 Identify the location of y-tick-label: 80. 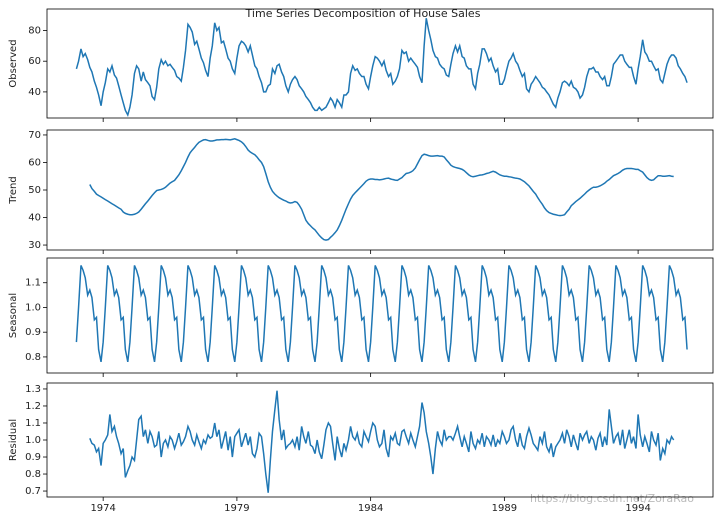
(34, 30).